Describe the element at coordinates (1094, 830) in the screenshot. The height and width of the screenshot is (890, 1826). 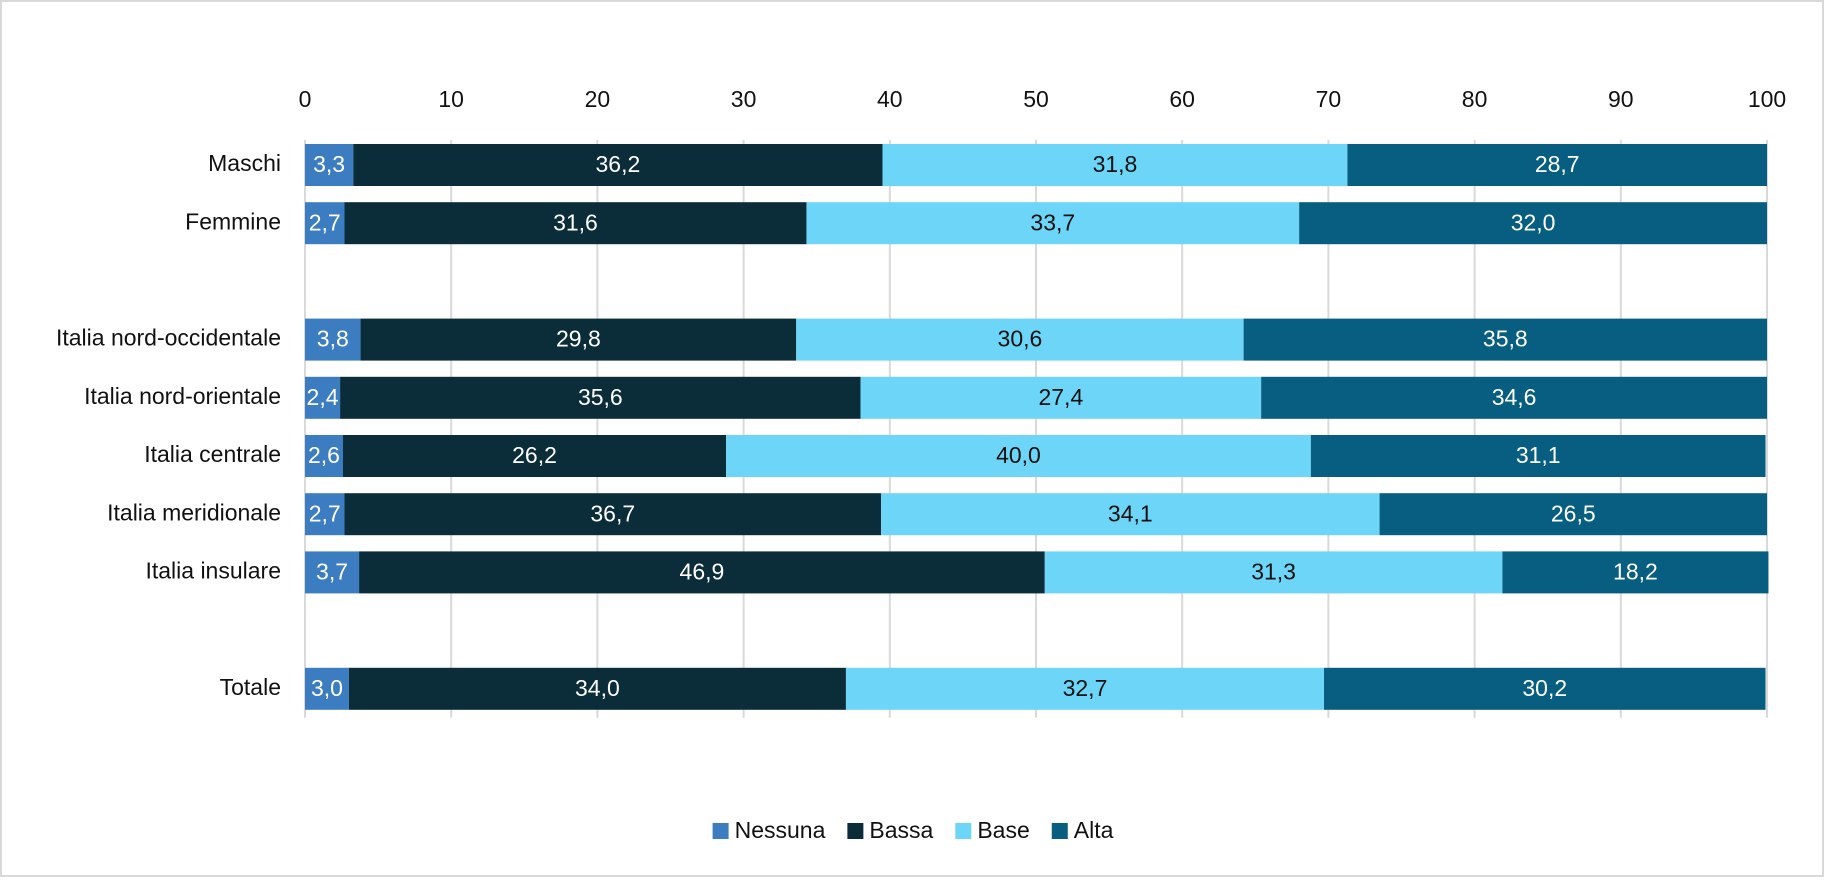
I see `legend-label: Alta` at that location.